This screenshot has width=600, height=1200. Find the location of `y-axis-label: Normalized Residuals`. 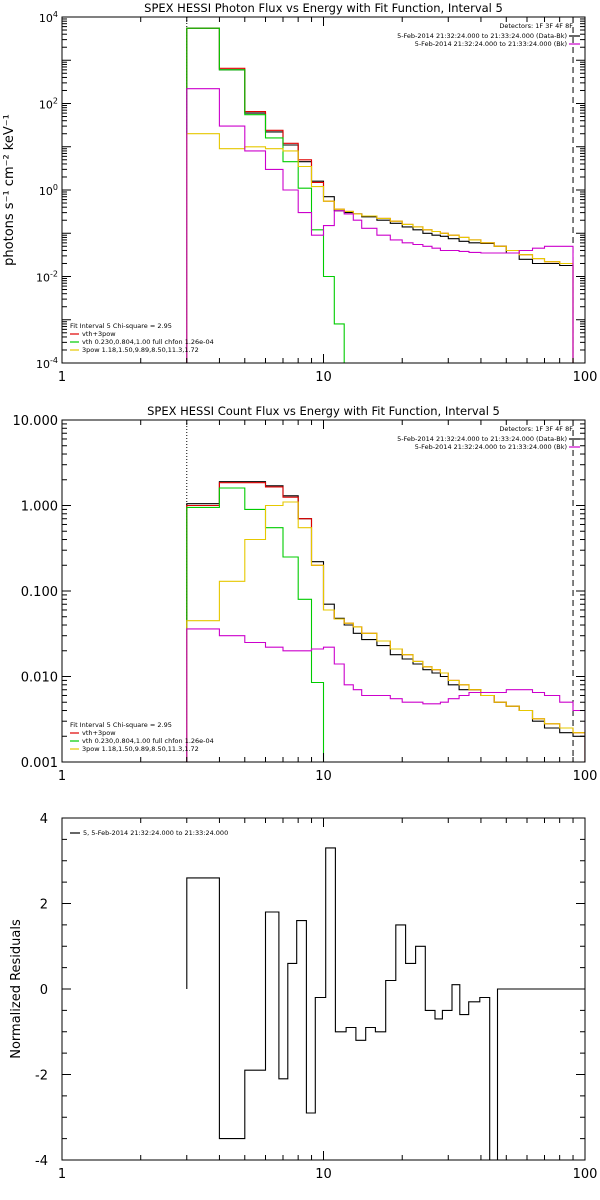

y-axis-label: Normalized Residuals is located at coordinates (16, 989).